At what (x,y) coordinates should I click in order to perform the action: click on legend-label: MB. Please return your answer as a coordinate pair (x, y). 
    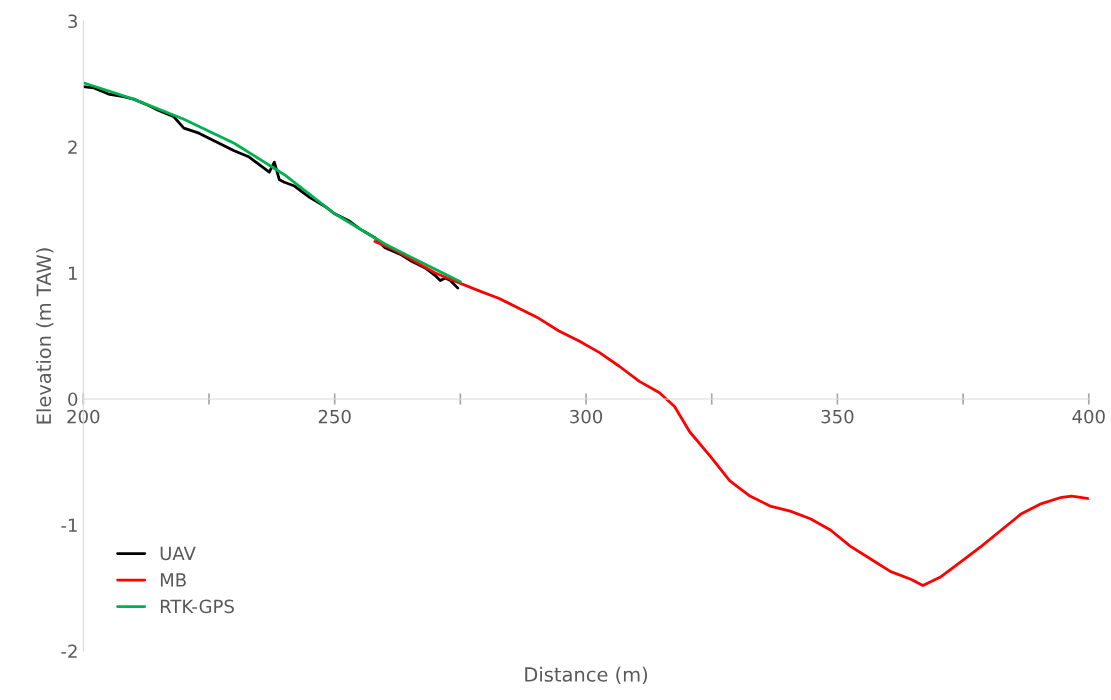
    Looking at the image, I should click on (173, 580).